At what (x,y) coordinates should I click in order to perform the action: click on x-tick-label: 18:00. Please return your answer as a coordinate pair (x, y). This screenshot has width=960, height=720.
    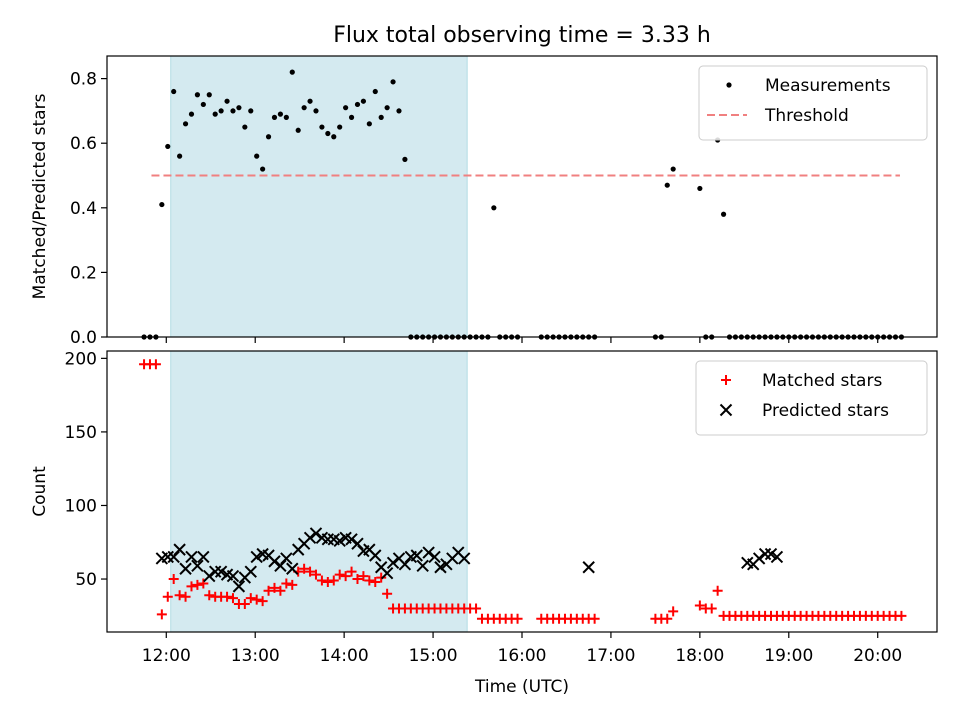
    Looking at the image, I should click on (699, 656).